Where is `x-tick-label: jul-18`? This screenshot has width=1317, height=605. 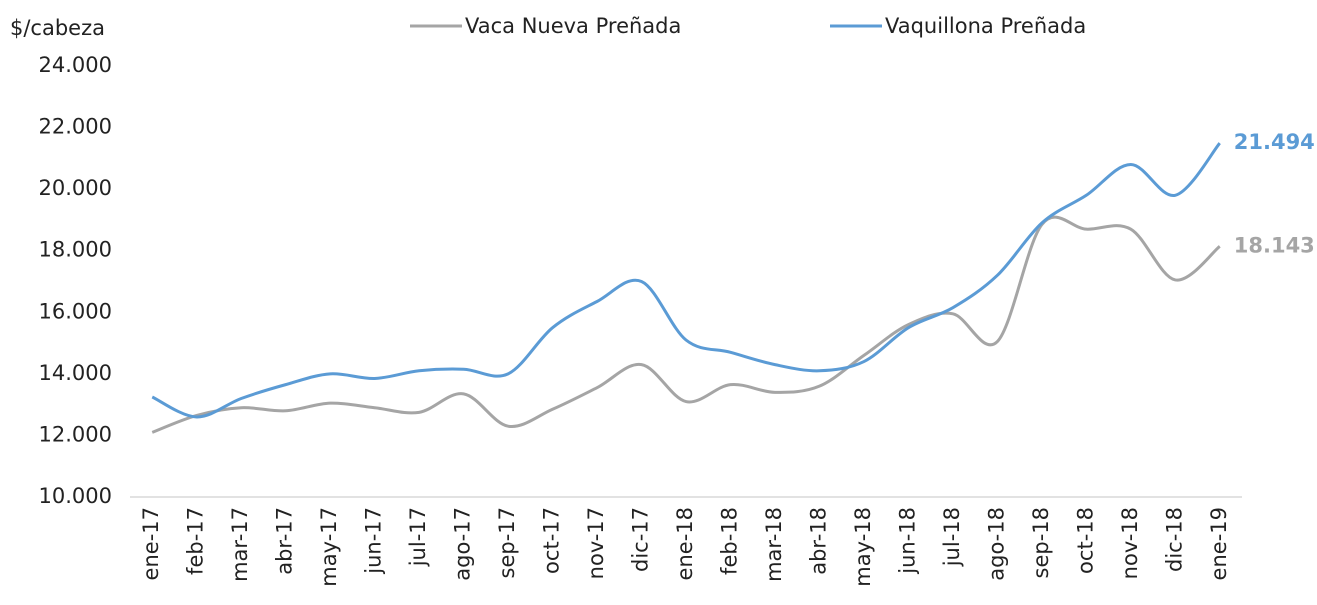 x-tick-label: jul-18 is located at coordinates (952, 537).